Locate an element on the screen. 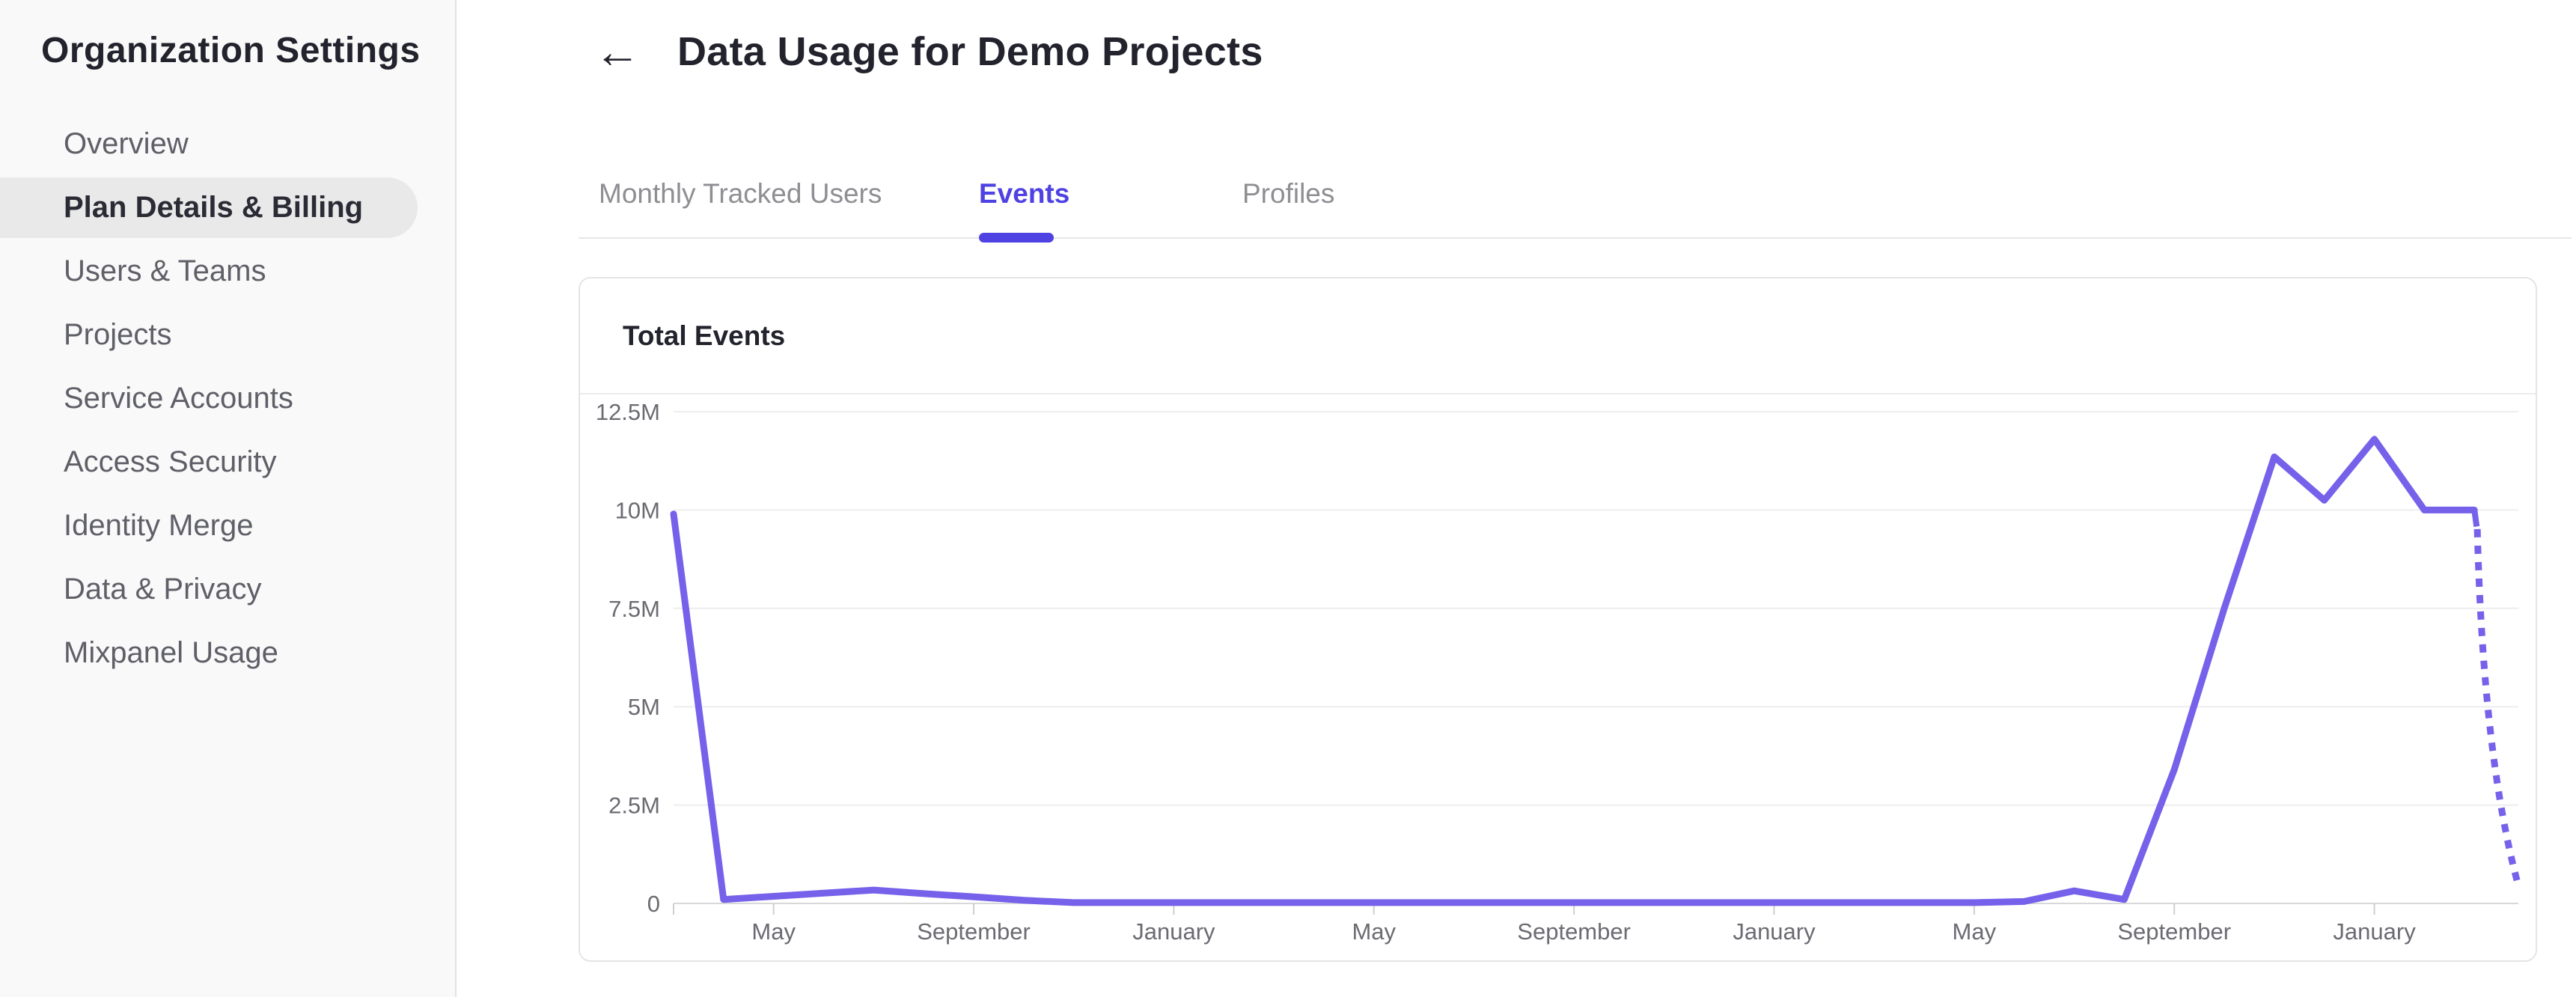 This screenshot has height=997, width=2576. sidebar-item-projects: Projects is located at coordinates (118, 334).